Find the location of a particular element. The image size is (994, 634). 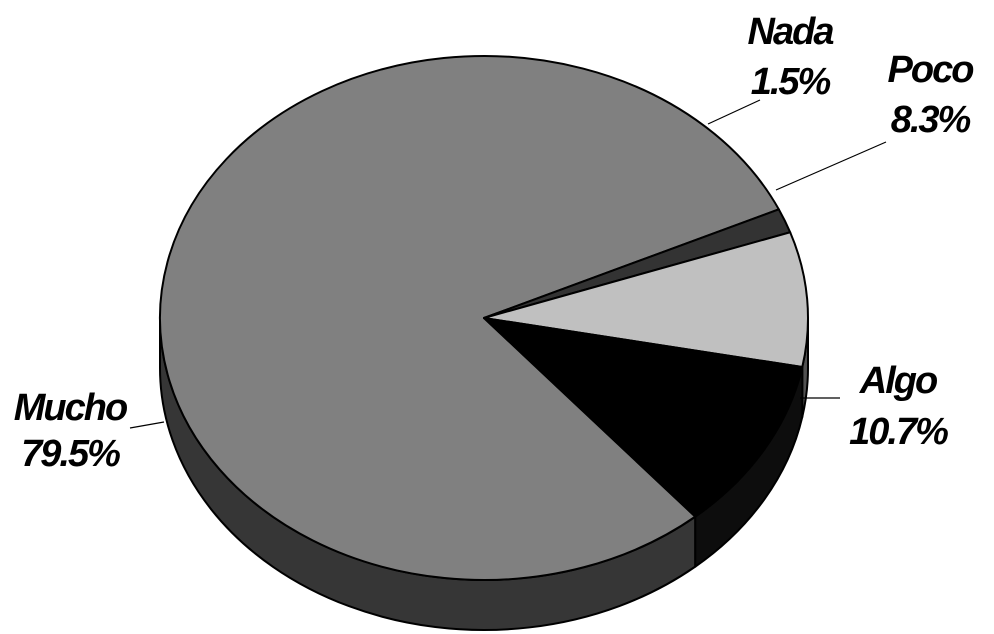

slice-value-poco: 8.3% is located at coordinates (931, 120).